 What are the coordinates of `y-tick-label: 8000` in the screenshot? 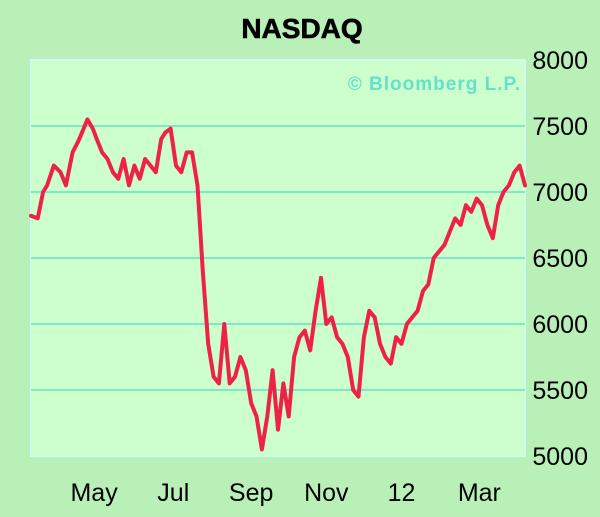 It's located at (560, 61).